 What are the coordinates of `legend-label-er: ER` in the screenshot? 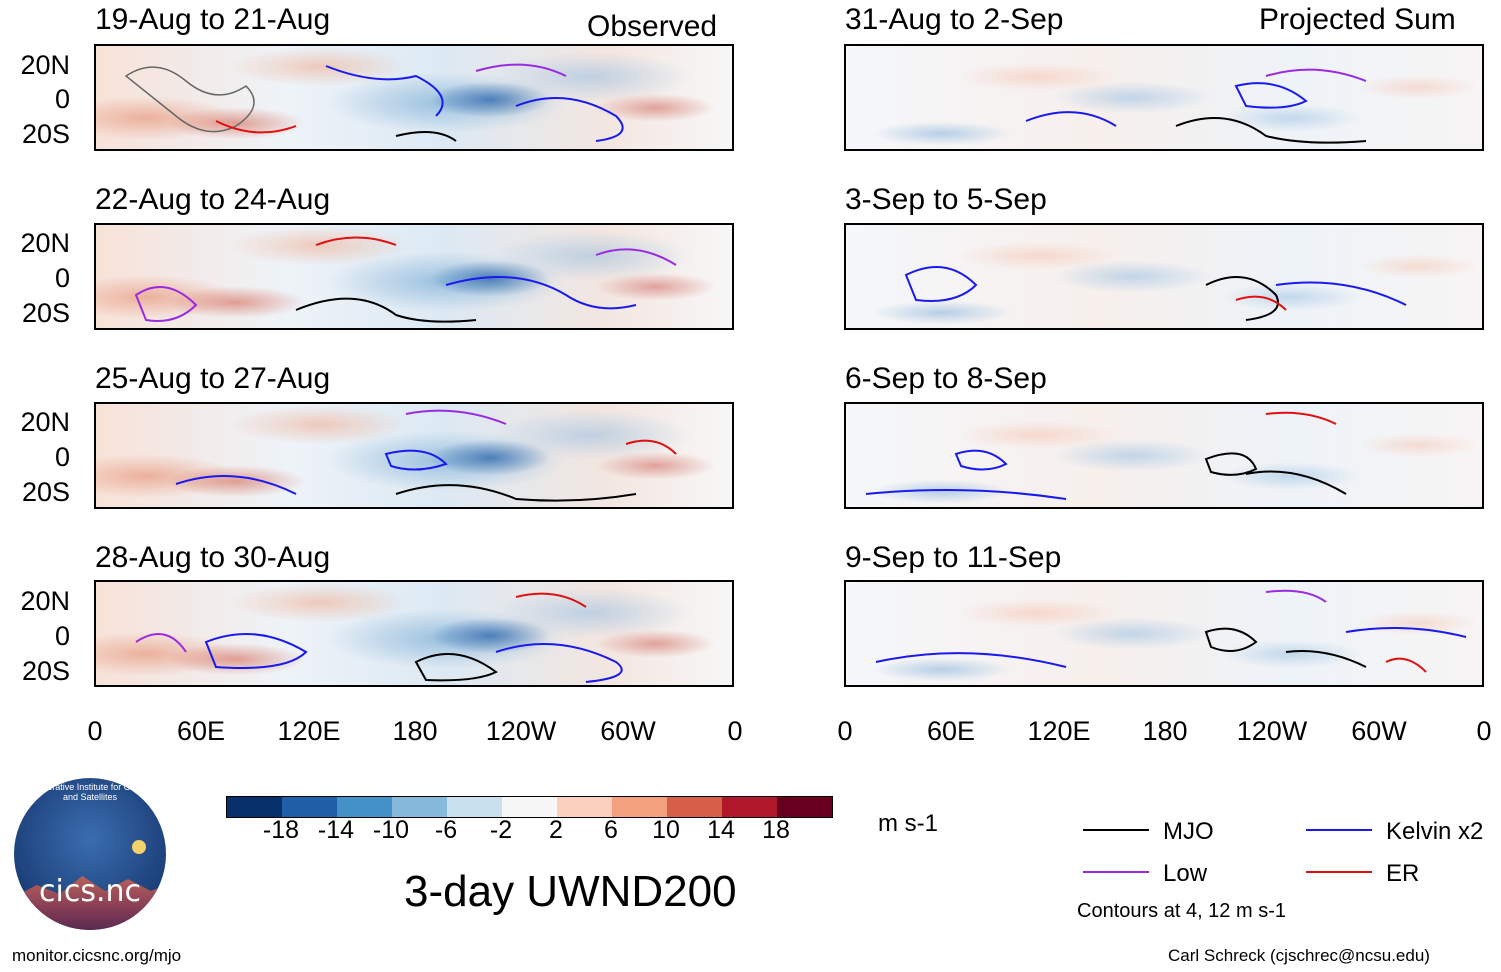 It's located at (1403, 873).